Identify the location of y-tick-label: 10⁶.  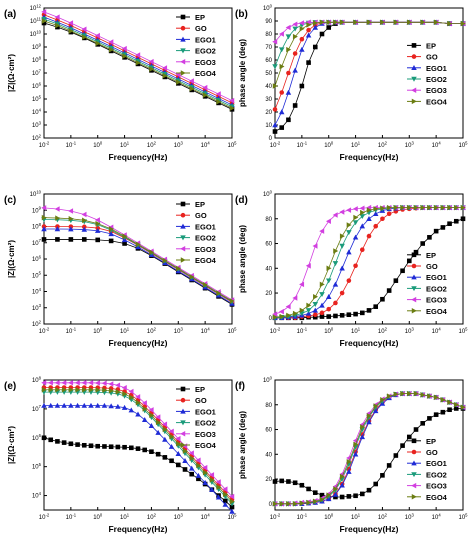
(37, 258).